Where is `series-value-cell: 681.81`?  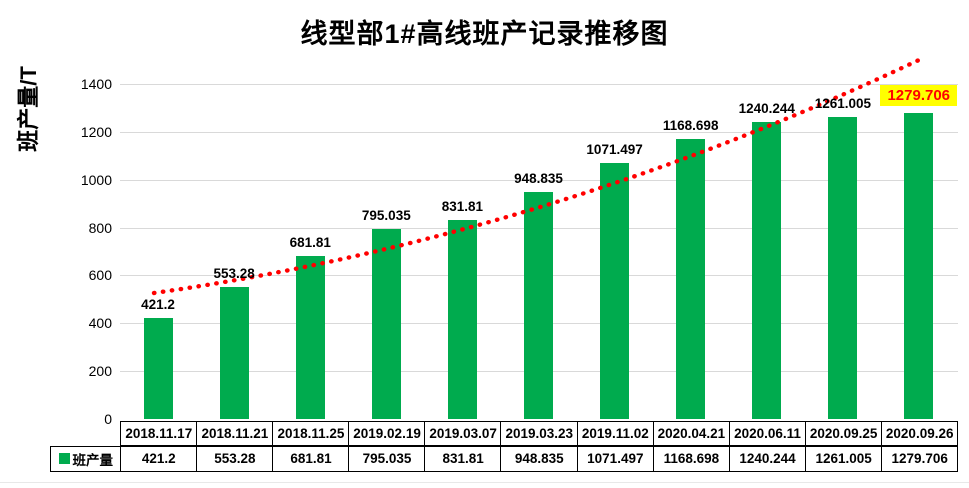
series-value-cell: 681.81 is located at coordinates (311, 459).